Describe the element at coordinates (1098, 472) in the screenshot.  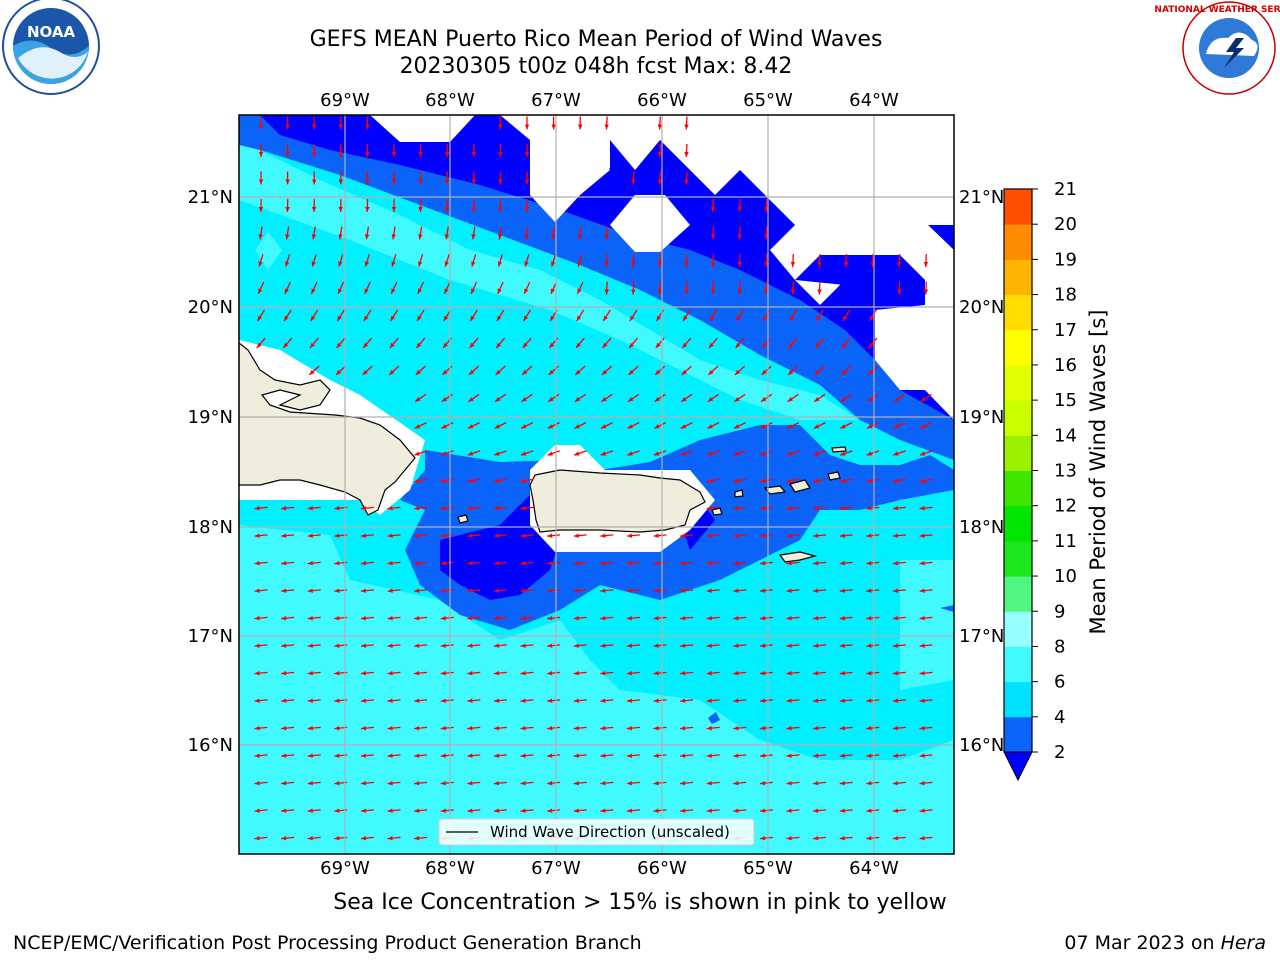
I see `colorbar-label: Mean Period of Wind Waves [s]` at that location.